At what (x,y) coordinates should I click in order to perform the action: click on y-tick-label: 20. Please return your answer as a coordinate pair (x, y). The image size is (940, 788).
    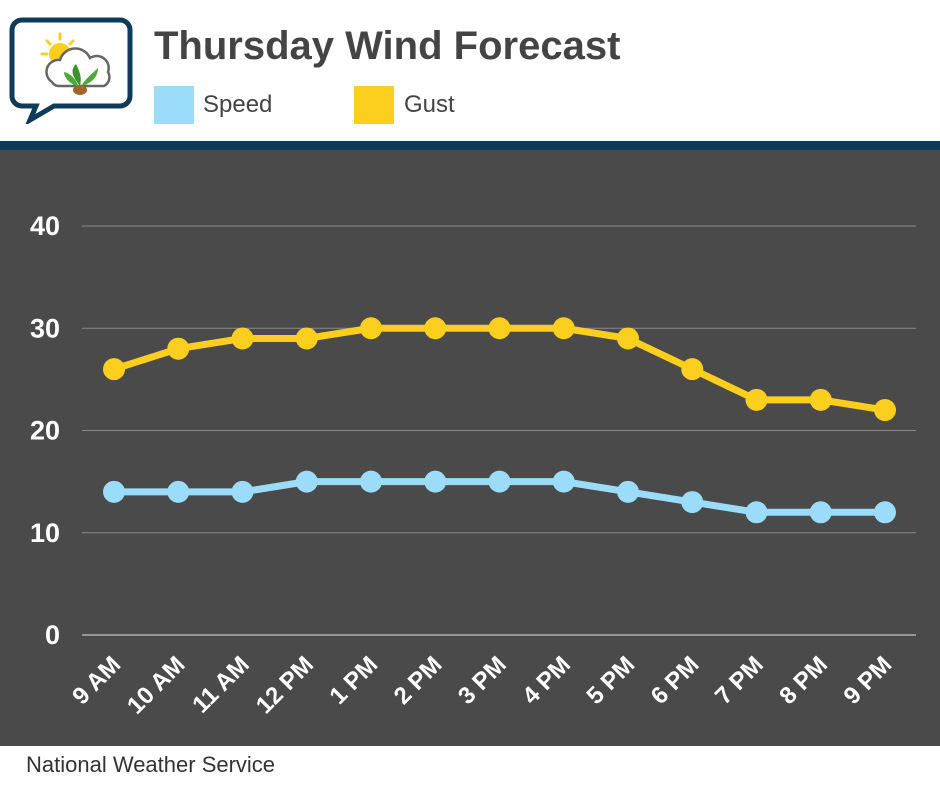
    Looking at the image, I should click on (45, 431).